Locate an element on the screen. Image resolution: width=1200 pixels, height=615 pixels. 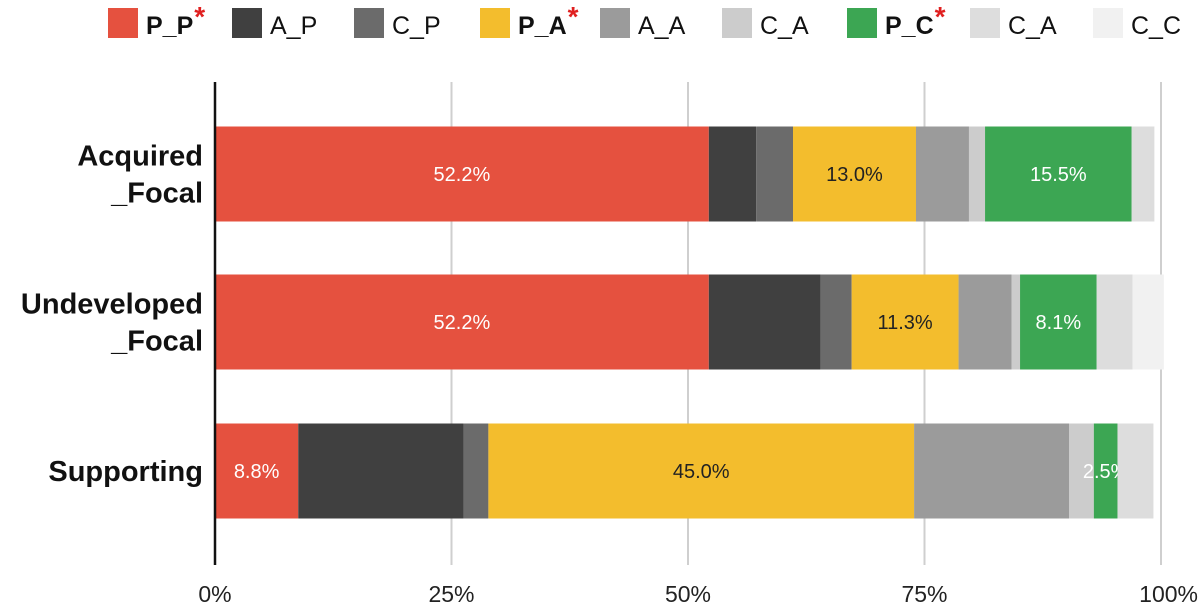
legend-label: A_P is located at coordinates (293, 26).